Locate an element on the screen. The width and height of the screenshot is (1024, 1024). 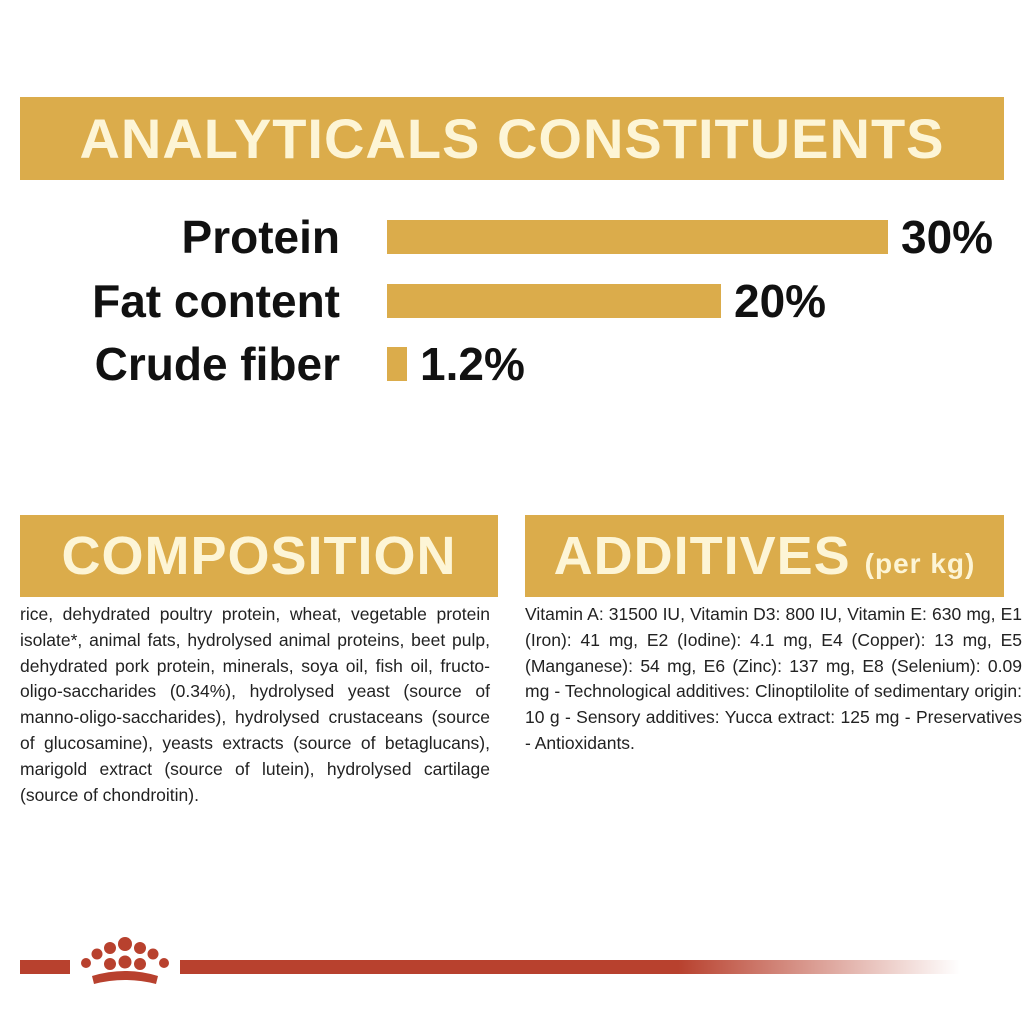
category-label: Crude fiber is located at coordinates (217, 364).